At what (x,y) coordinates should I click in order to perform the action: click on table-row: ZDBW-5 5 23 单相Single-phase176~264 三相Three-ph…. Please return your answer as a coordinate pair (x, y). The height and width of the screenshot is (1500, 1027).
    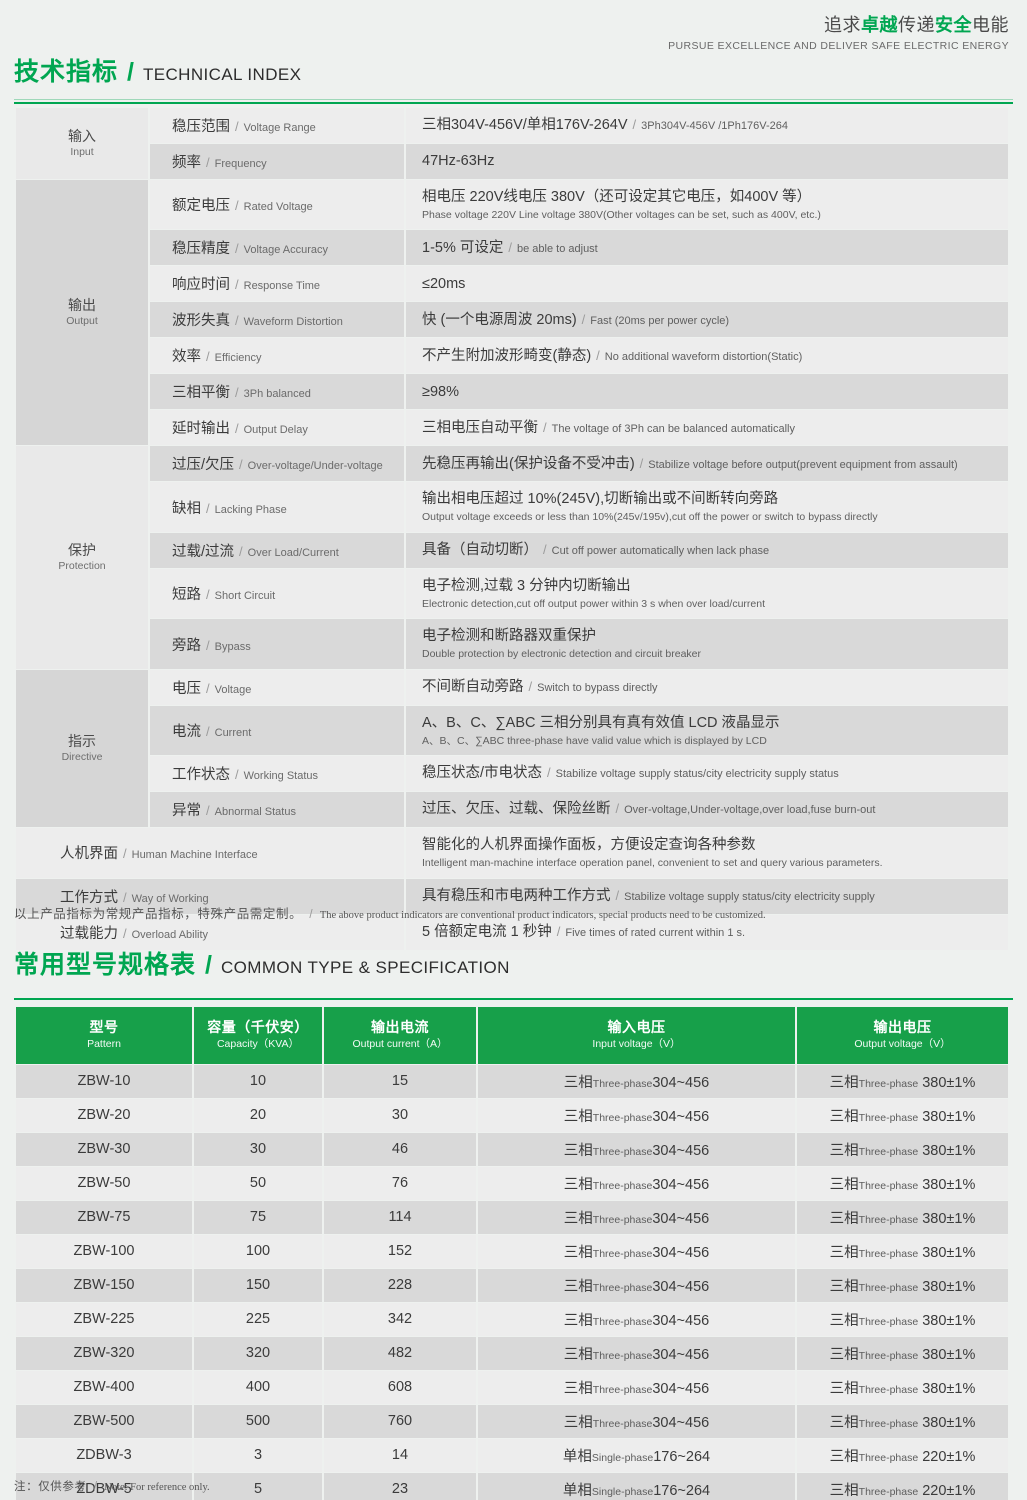
    Looking at the image, I should click on (512, 1486).